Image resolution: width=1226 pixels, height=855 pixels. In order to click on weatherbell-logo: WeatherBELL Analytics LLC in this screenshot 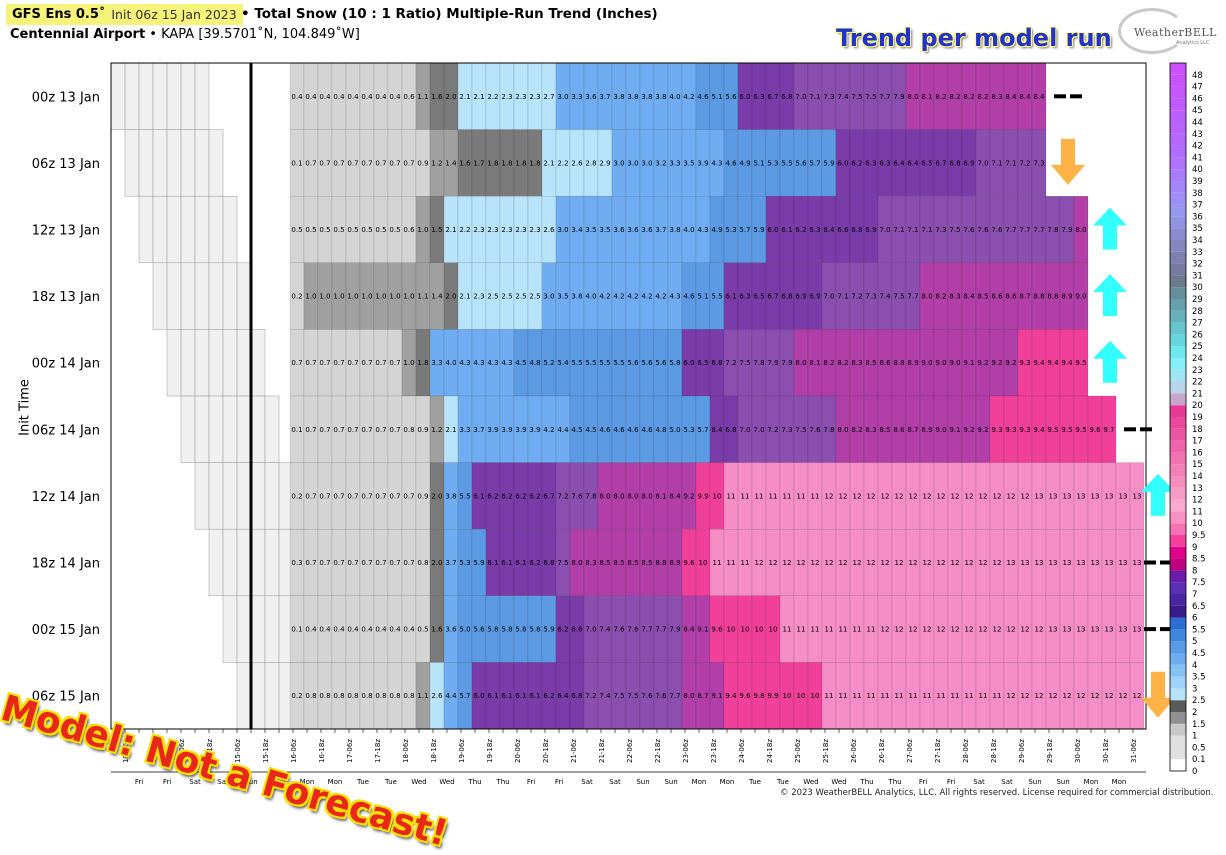, I will do `click(1168, 30)`.